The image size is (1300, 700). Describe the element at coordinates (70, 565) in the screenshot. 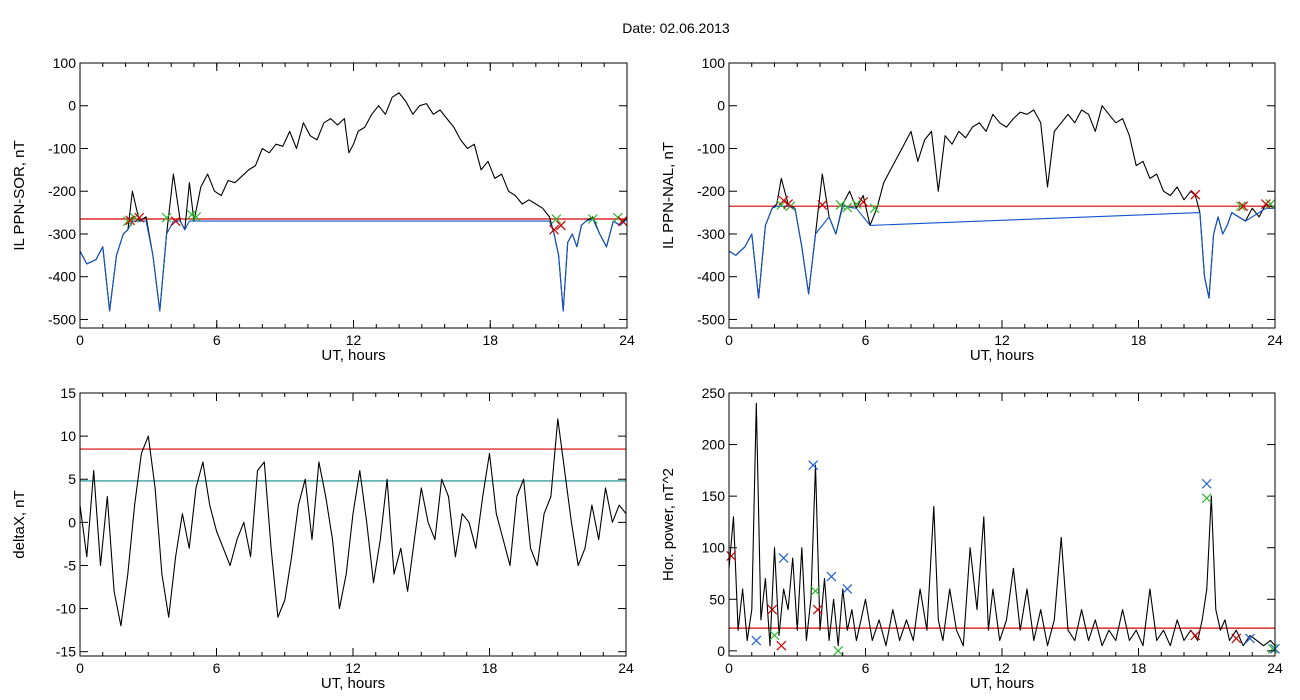

I see `y-tick-label: -5` at that location.